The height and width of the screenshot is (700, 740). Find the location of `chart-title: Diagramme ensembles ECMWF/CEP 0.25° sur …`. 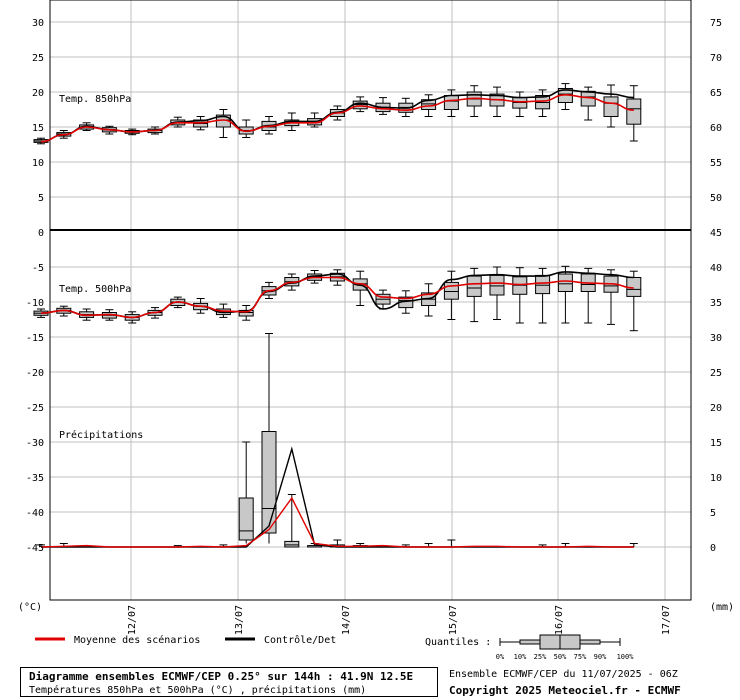

chart-title: Diagramme ensembles ECMWF/CEP 0.25° sur … is located at coordinates (221, 676).